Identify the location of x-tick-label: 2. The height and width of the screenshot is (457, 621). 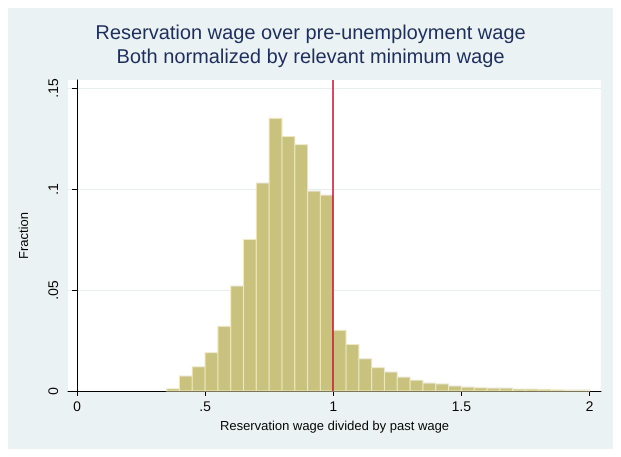
(590, 406).